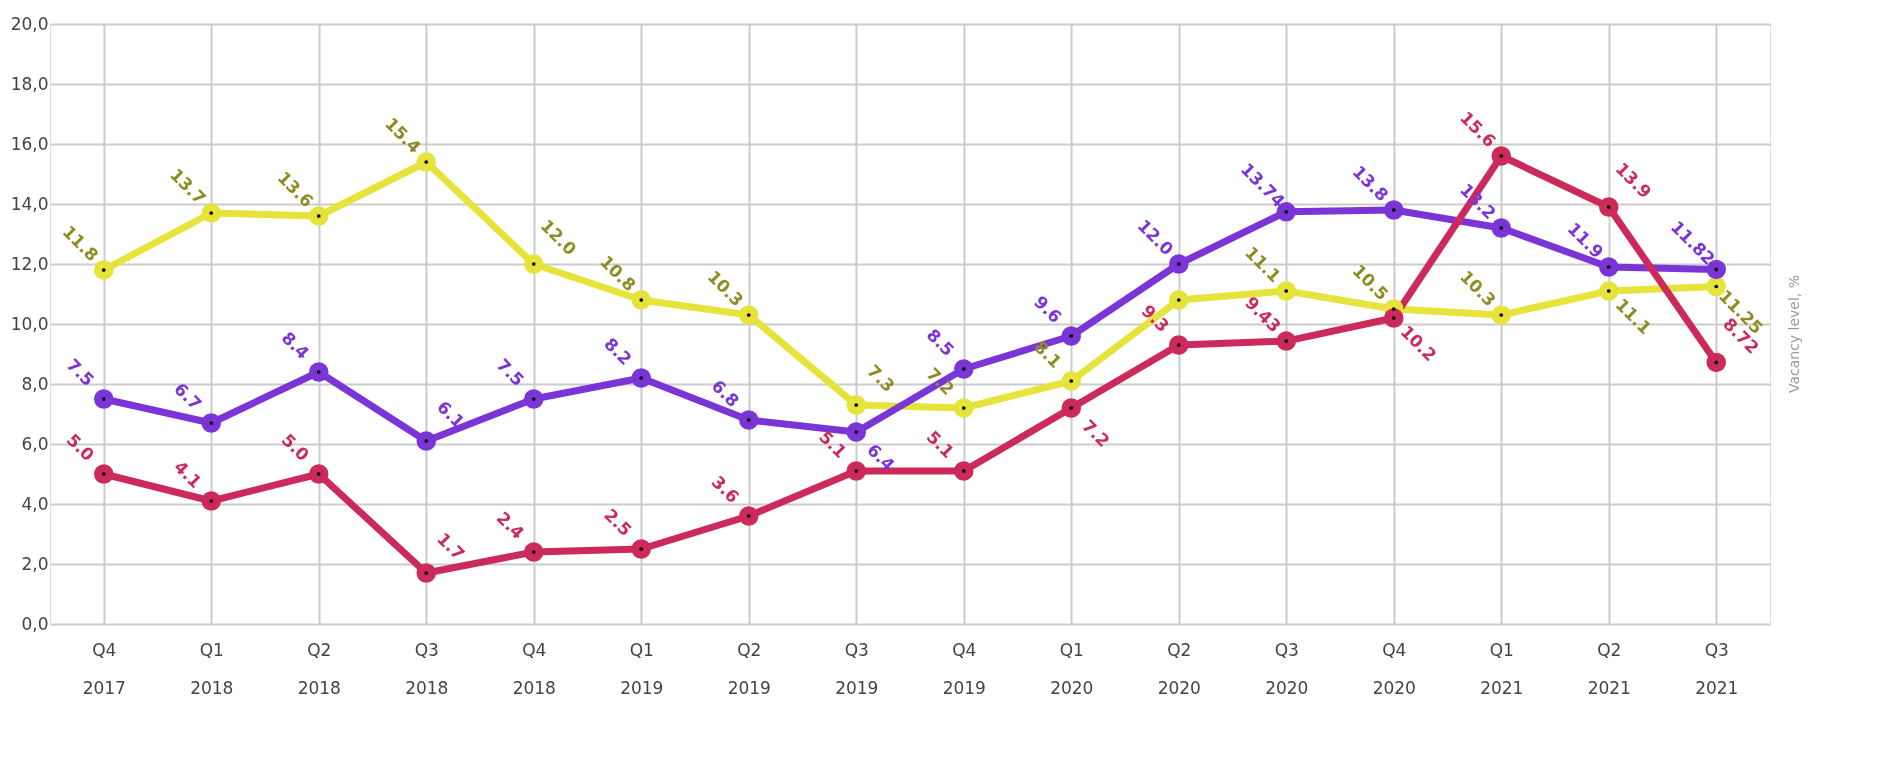 The image size is (1888, 767). What do you see at coordinates (35, 623) in the screenshot?
I see `y-tick-label: 0,0` at bounding box center [35, 623].